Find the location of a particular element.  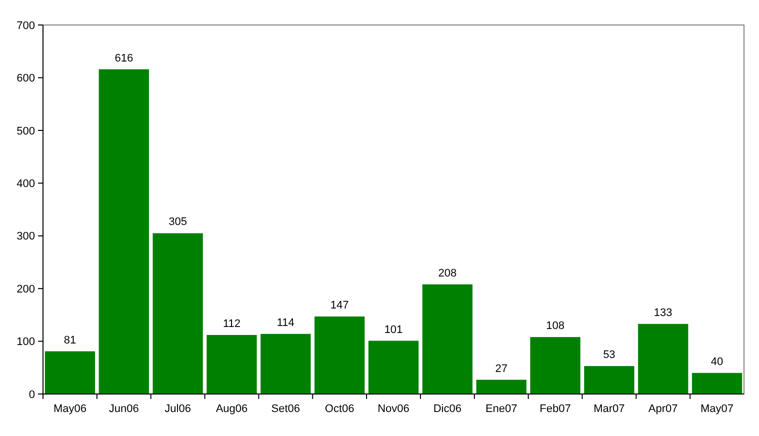

x-tick-label: Feb07 is located at coordinates (555, 409).